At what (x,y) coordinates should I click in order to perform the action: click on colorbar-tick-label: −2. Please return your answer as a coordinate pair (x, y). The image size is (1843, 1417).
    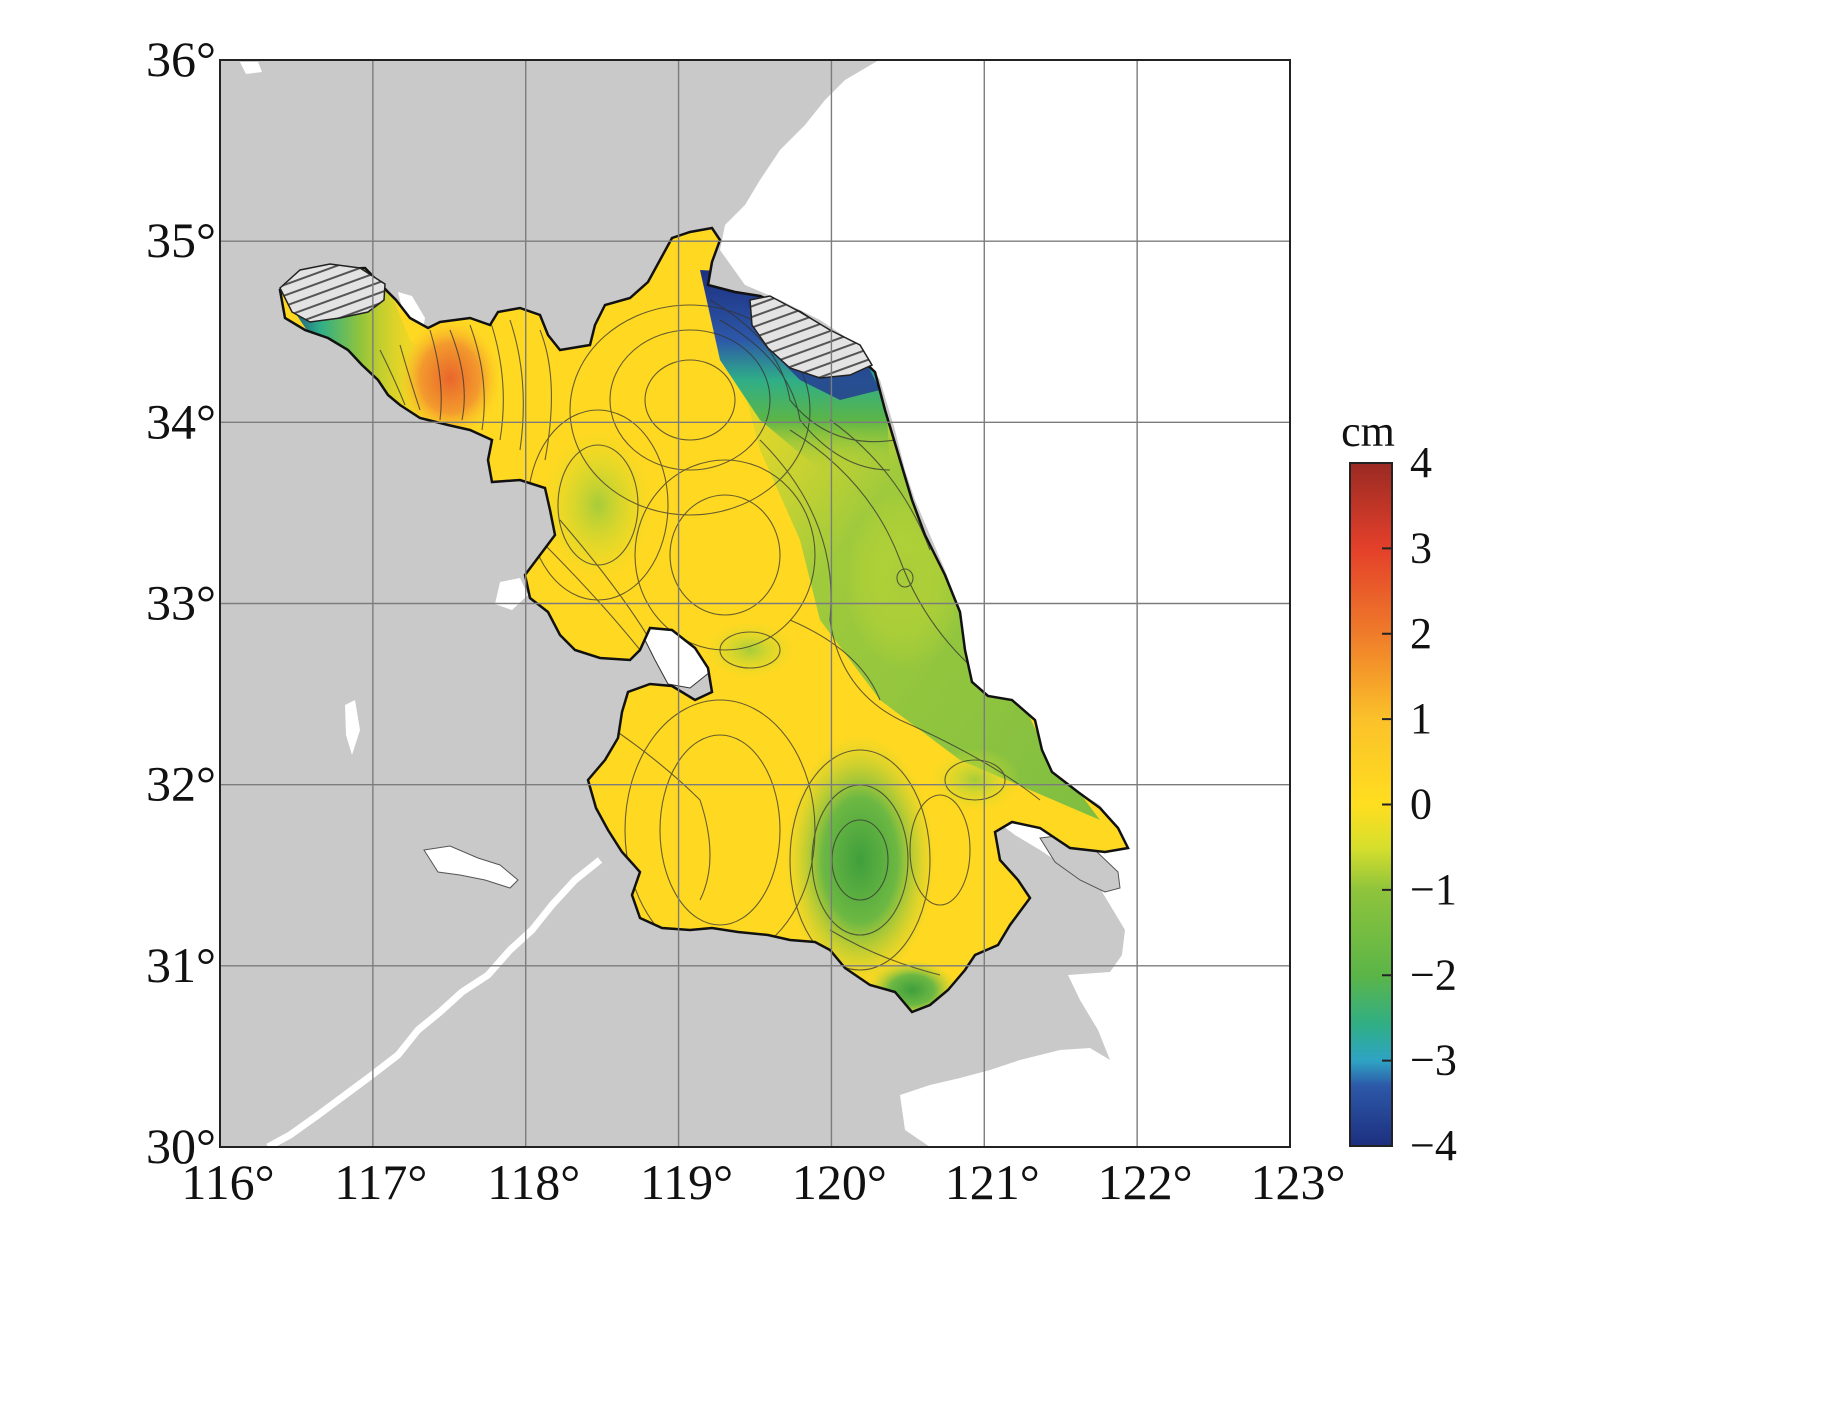
    Looking at the image, I should click on (1433, 974).